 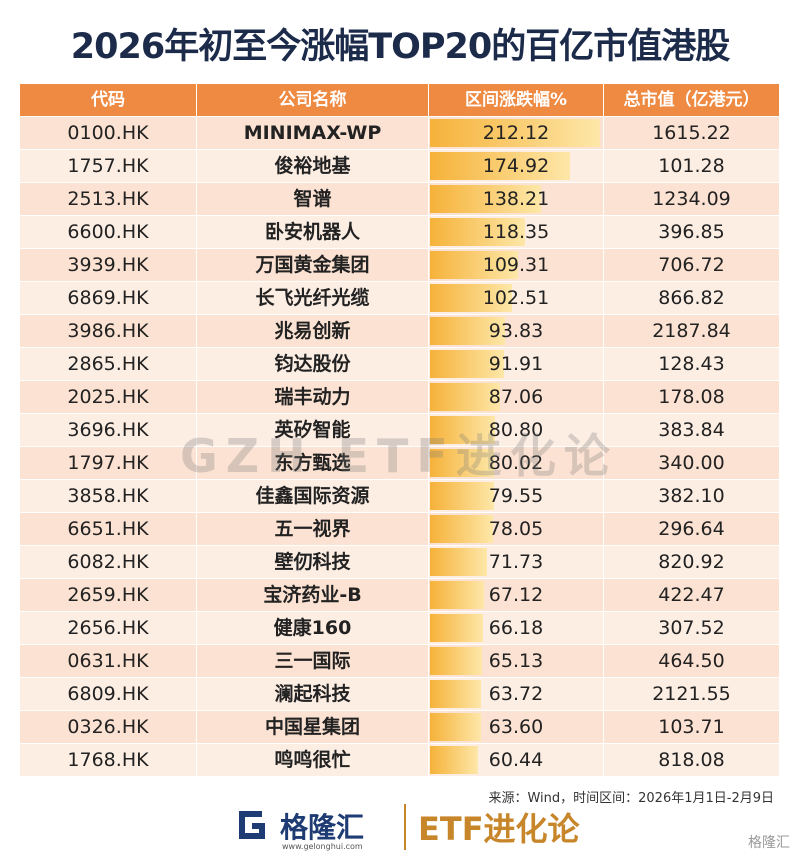 I want to click on market-cap: 101.28, so click(x=691, y=166).